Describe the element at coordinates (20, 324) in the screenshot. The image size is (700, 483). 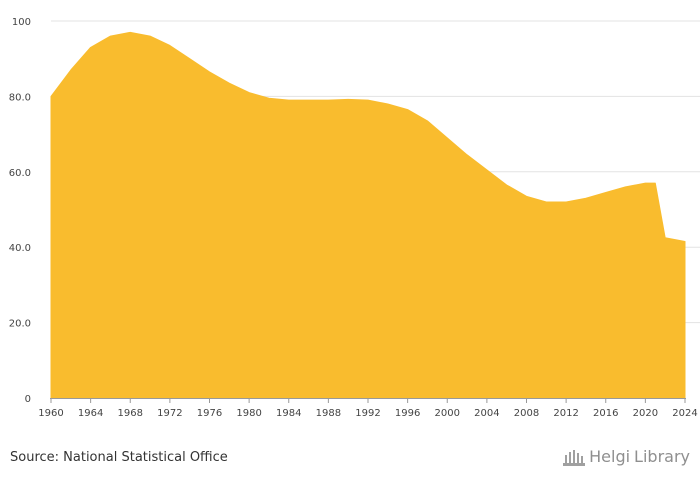
I see `y-tick-label: 20.0` at that location.